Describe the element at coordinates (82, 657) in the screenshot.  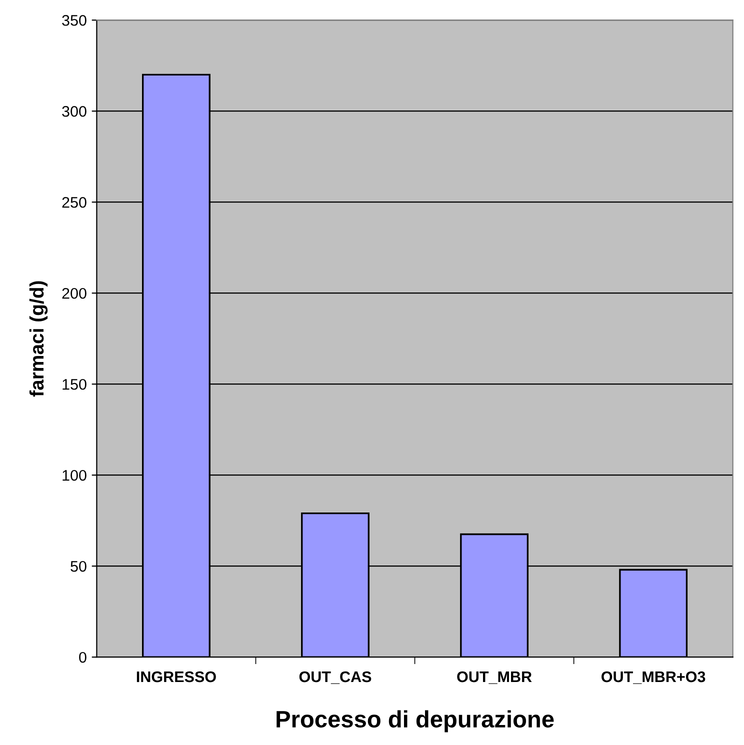
I see `y-tick-label: 0` at that location.